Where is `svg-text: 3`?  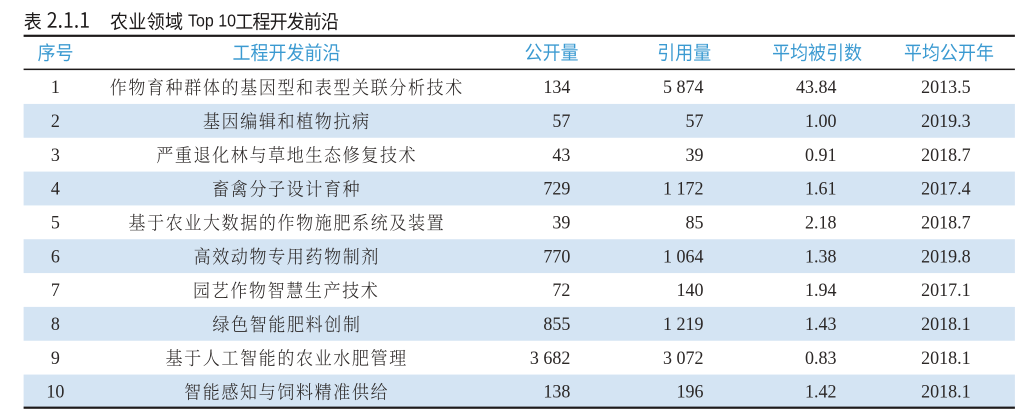 svg-text: 3 is located at coordinates (55, 155).